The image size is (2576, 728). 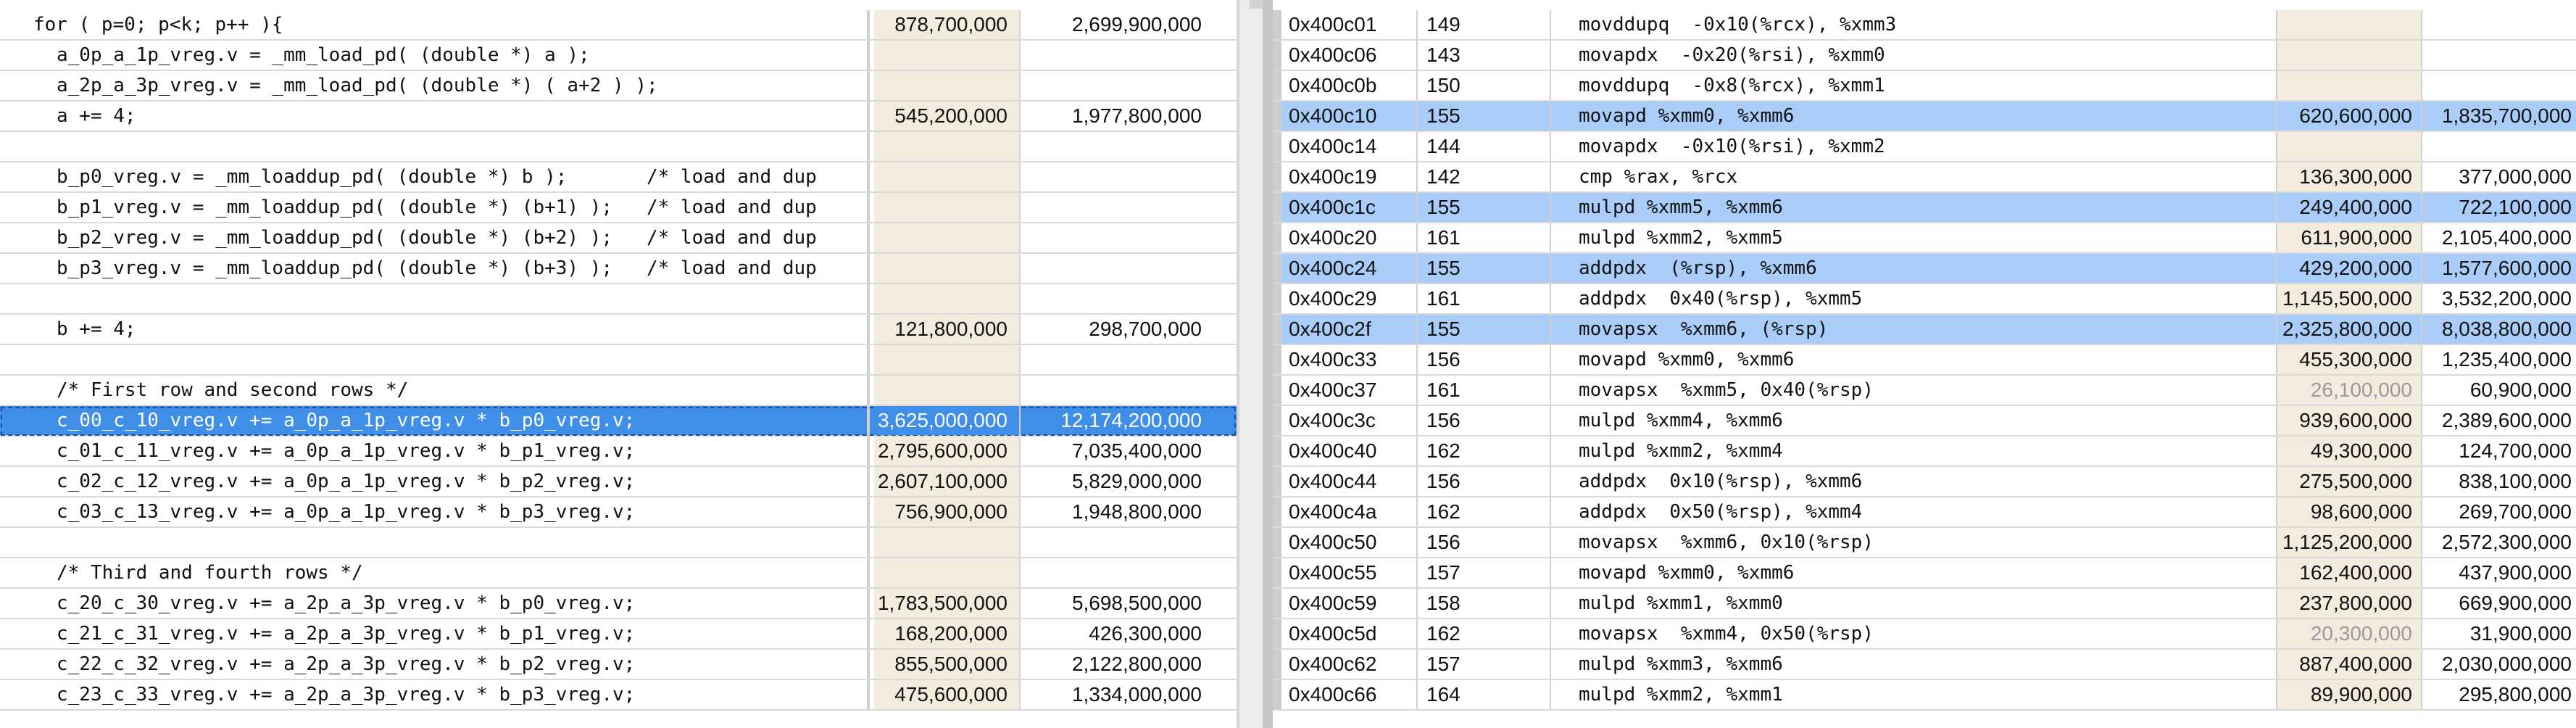 I want to click on source-row: /* Third and fourth rows */, so click(x=618, y=573).